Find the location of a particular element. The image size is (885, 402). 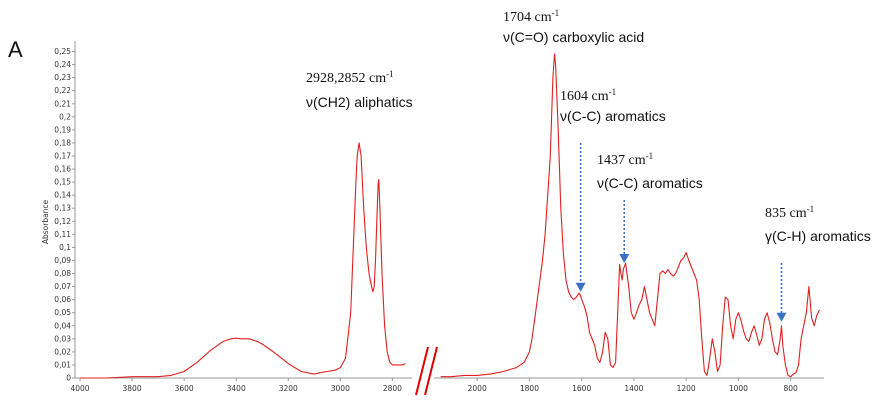

x-tick-label: 1600 is located at coordinates (581, 388).